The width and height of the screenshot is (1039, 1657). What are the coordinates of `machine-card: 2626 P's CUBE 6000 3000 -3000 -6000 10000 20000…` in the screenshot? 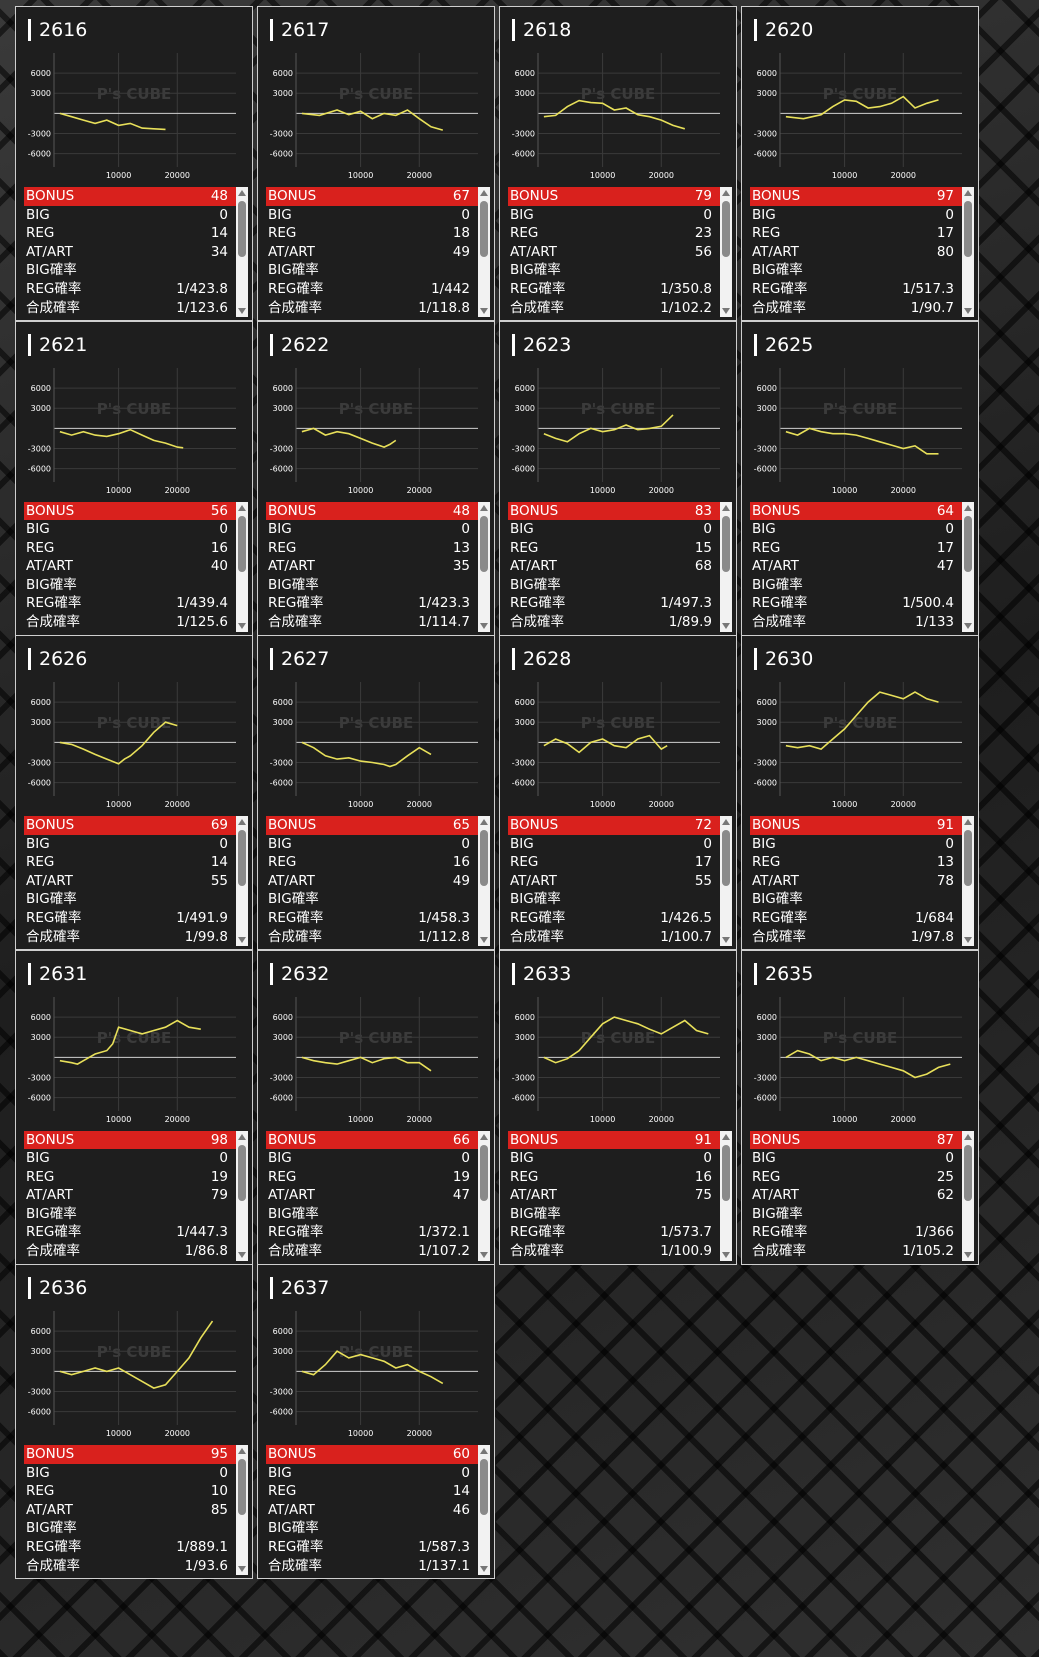 It's located at (134, 792).